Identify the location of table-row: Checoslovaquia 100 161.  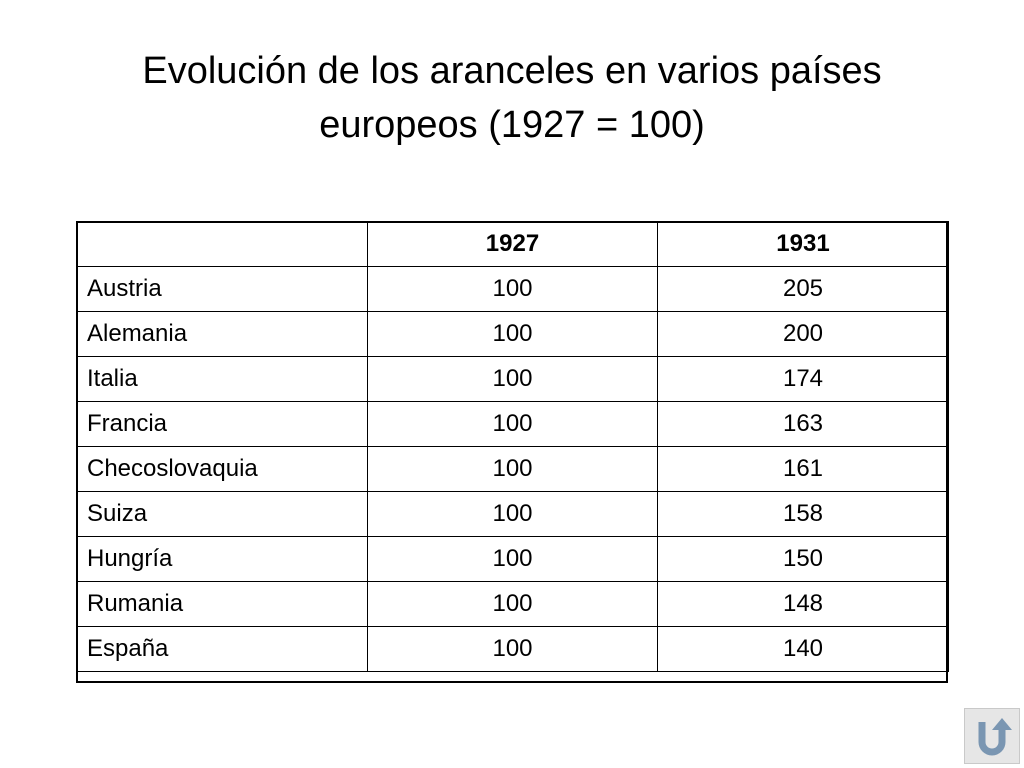
(512, 469).